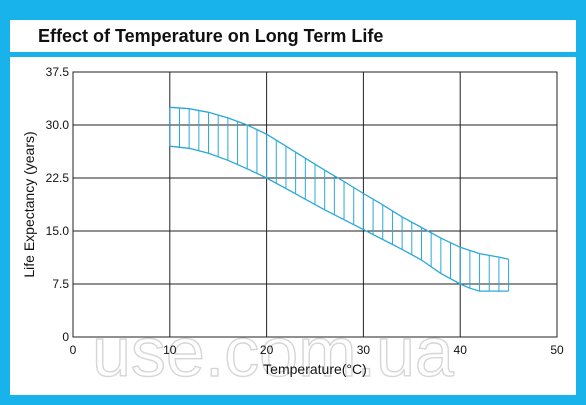 Image resolution: width=586 pixels, height=405 pixels. What do you see at coordinates (58, 231) in the screenshot?
I see `y-tick-label: 15.0` at bounding box center [58, 231].